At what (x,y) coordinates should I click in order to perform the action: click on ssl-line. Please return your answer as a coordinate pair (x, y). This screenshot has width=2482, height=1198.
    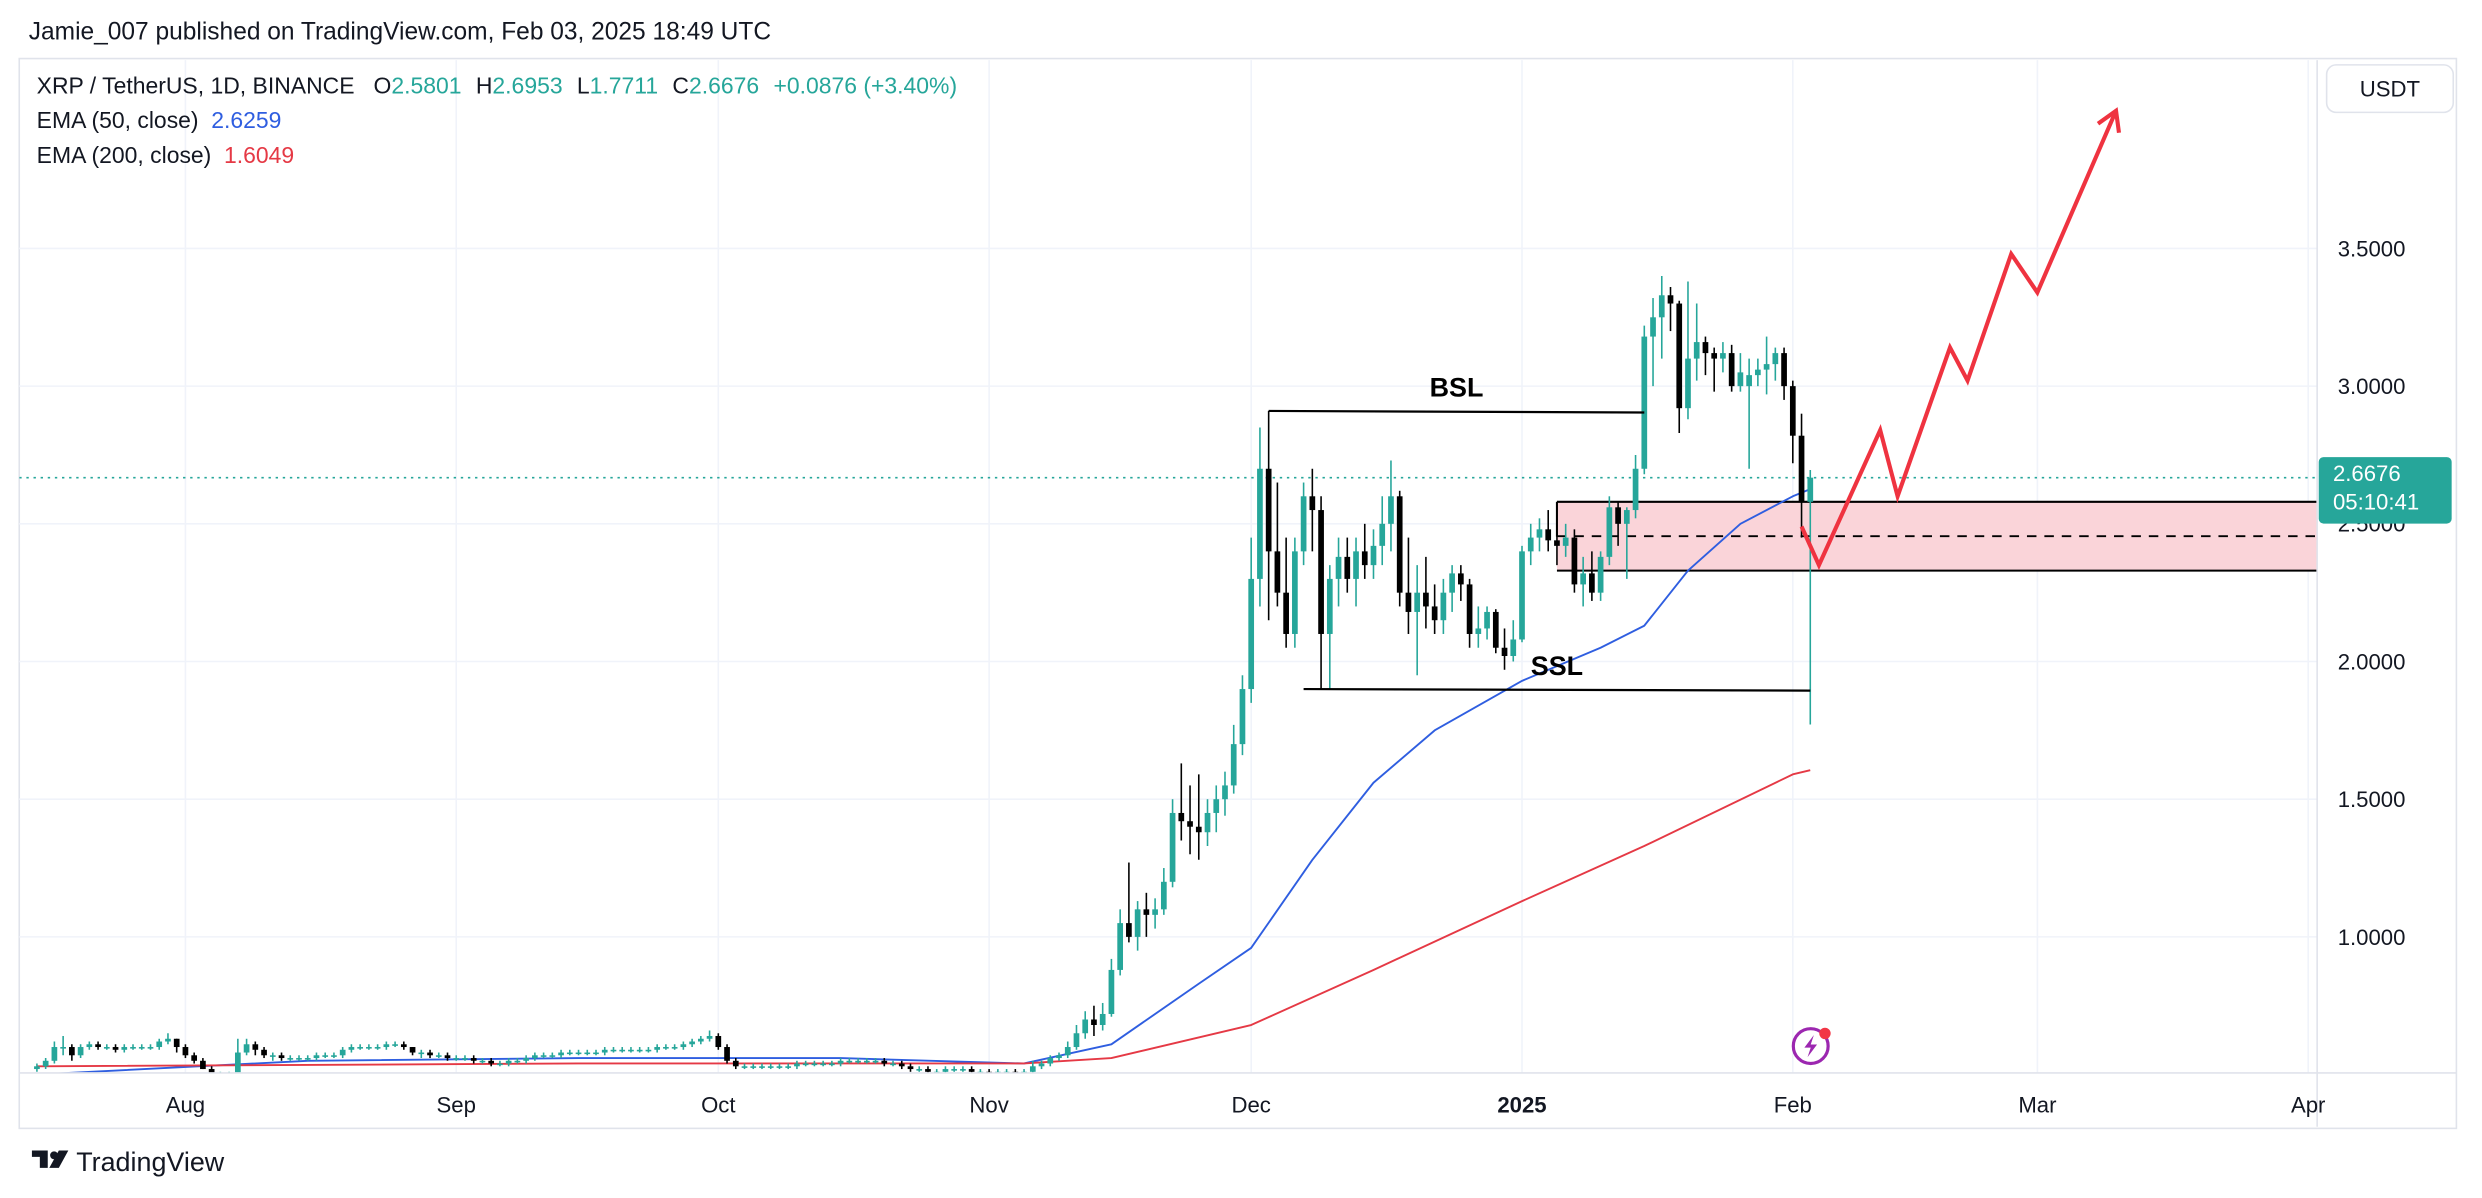
    Looking at the image, I should click on (1557, 689).